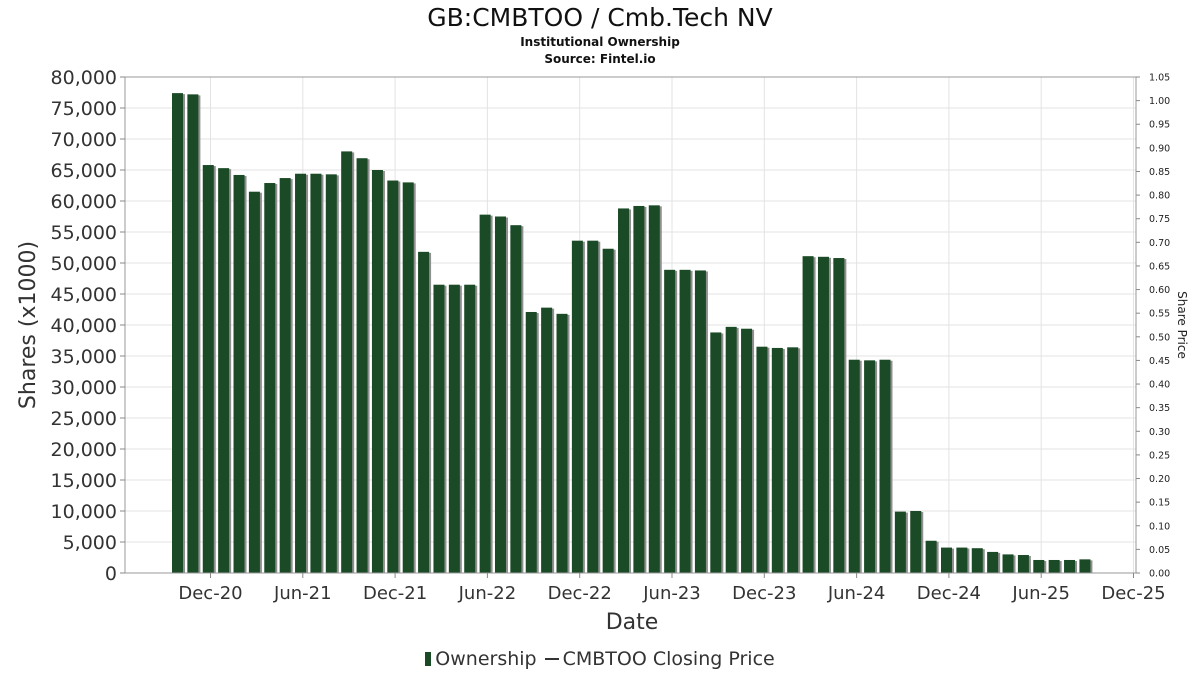 Image resolution: width=1200 pixels, height=675 pixels. Describe the element at coordinates (302, 593) in the screenshot. I see `x-tick-label: Jun-21` at that location.